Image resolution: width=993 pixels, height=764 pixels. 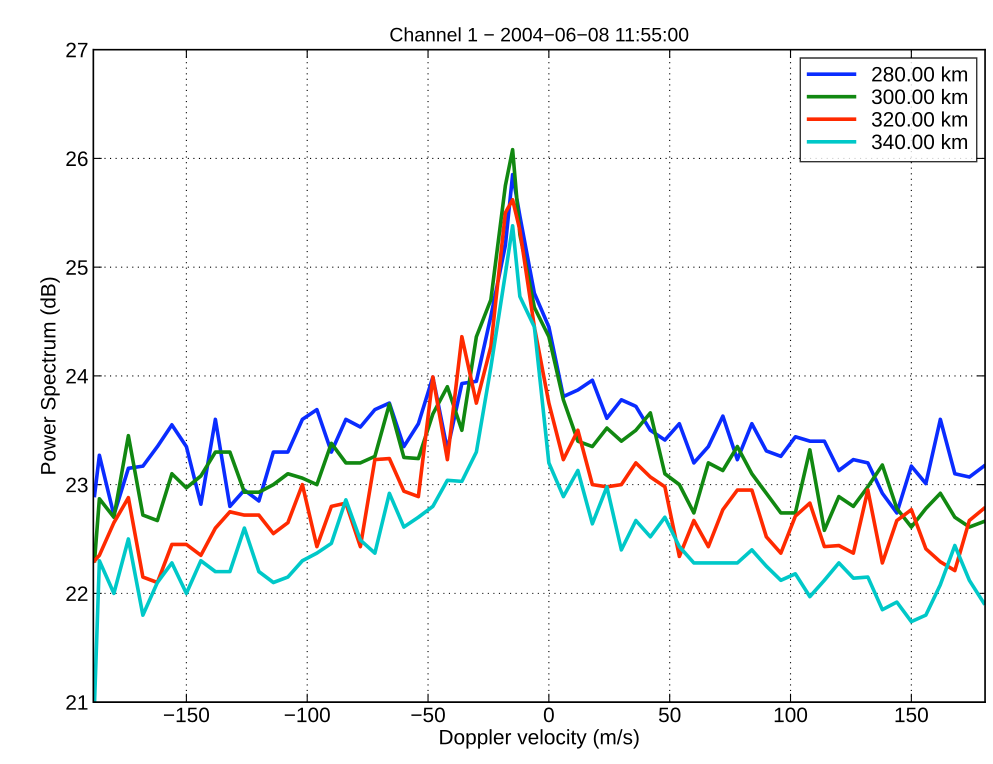 What do you see at coordinates (307, 715) in the screenshot?
I see `x-tick-label: −100` at bounding box center [307, 715].